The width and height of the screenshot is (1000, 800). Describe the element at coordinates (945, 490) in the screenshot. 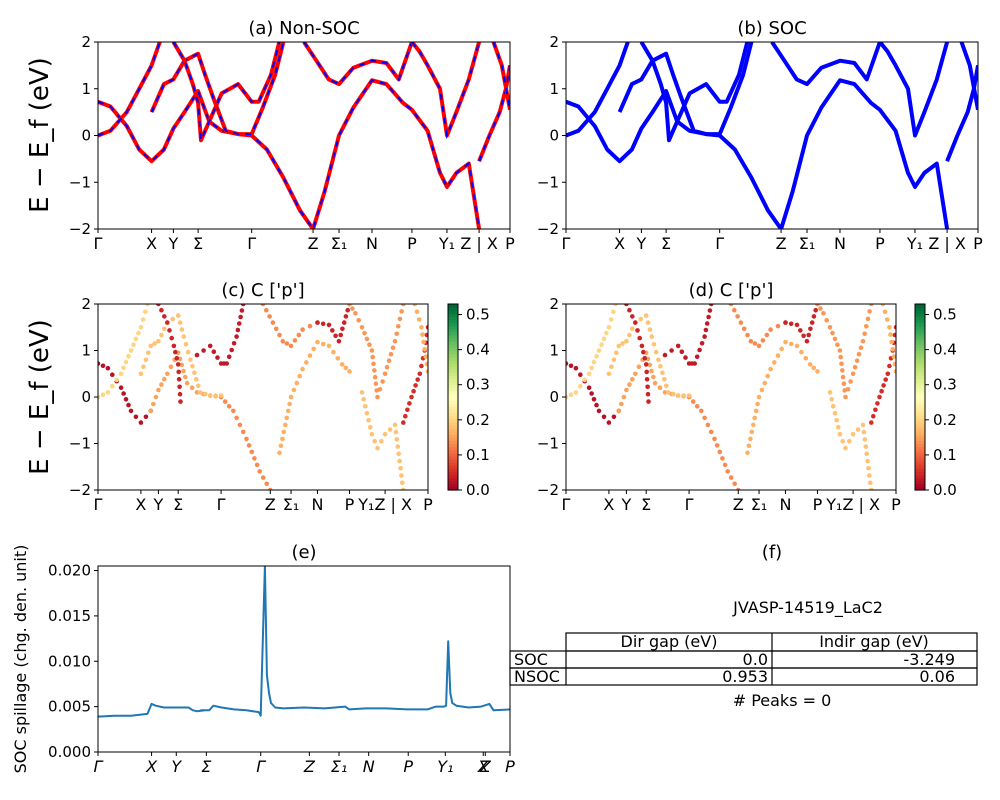

I see `colorbar-tick-label: 0.0` at that location.